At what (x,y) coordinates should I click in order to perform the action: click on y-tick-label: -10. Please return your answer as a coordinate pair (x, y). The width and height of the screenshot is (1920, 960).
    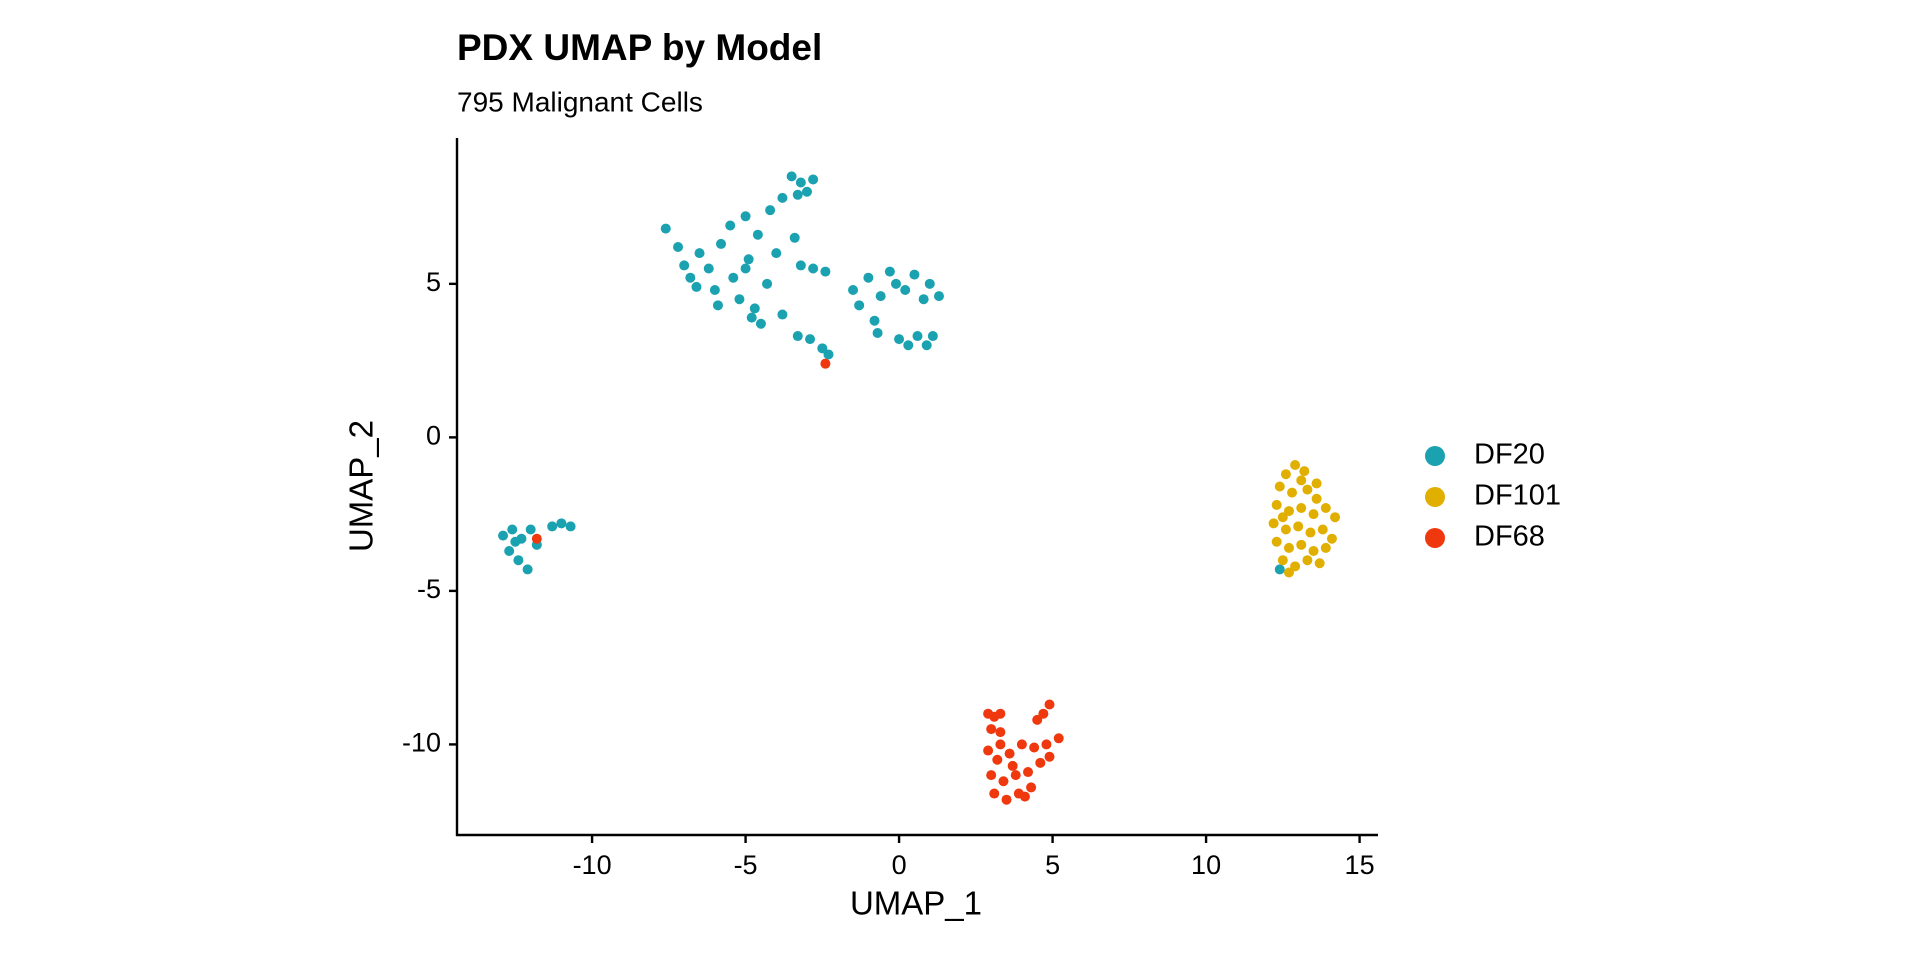
    Looking at the image, I should click on (421, 743).